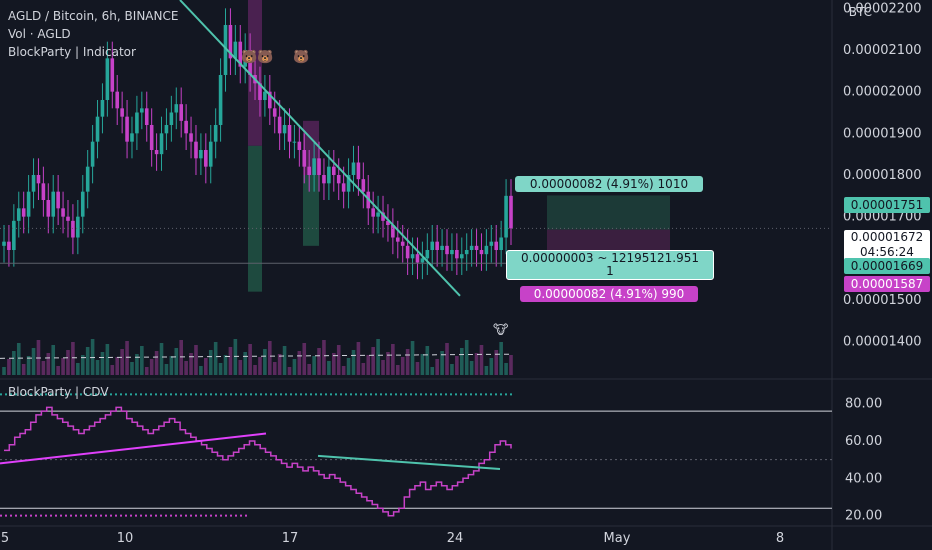 This screenshot has width=932, height=550. Describe the element at coordinates (455, 538) in the screenshot. I see `time-tick-label: 24` at that location.